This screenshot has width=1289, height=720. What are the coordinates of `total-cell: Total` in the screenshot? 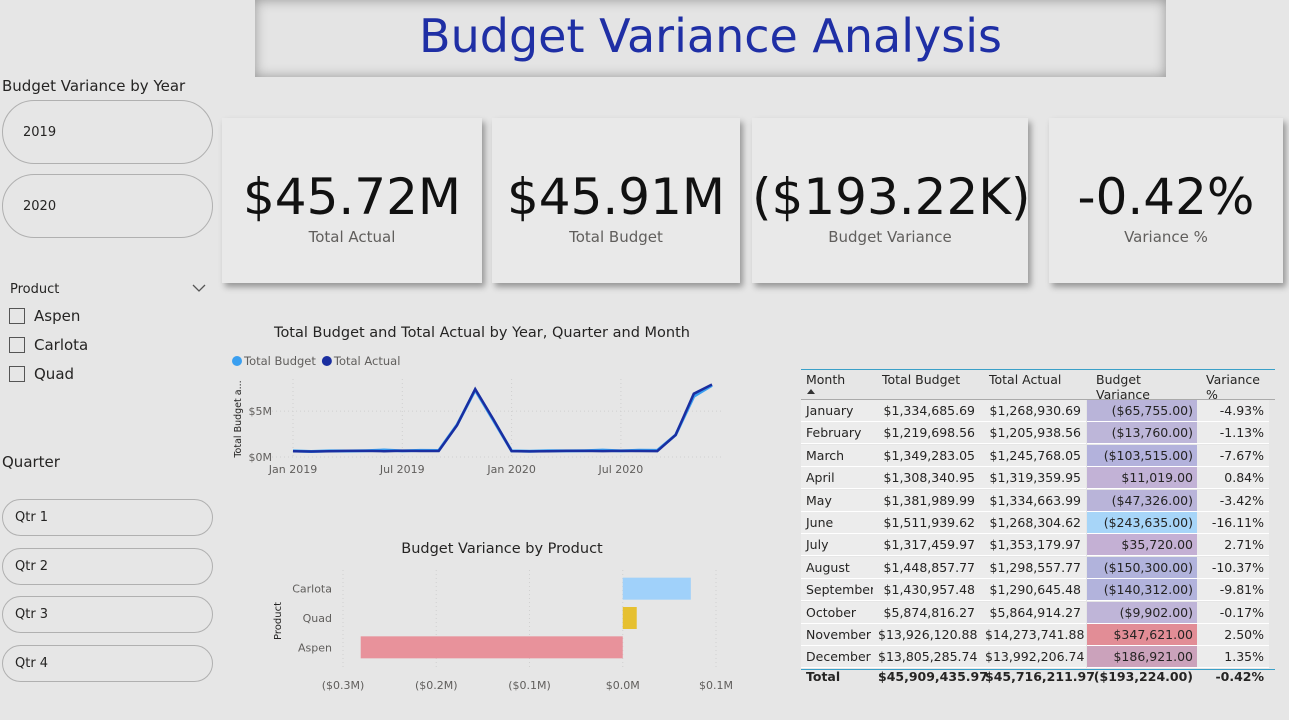 It's located at (823, 676).